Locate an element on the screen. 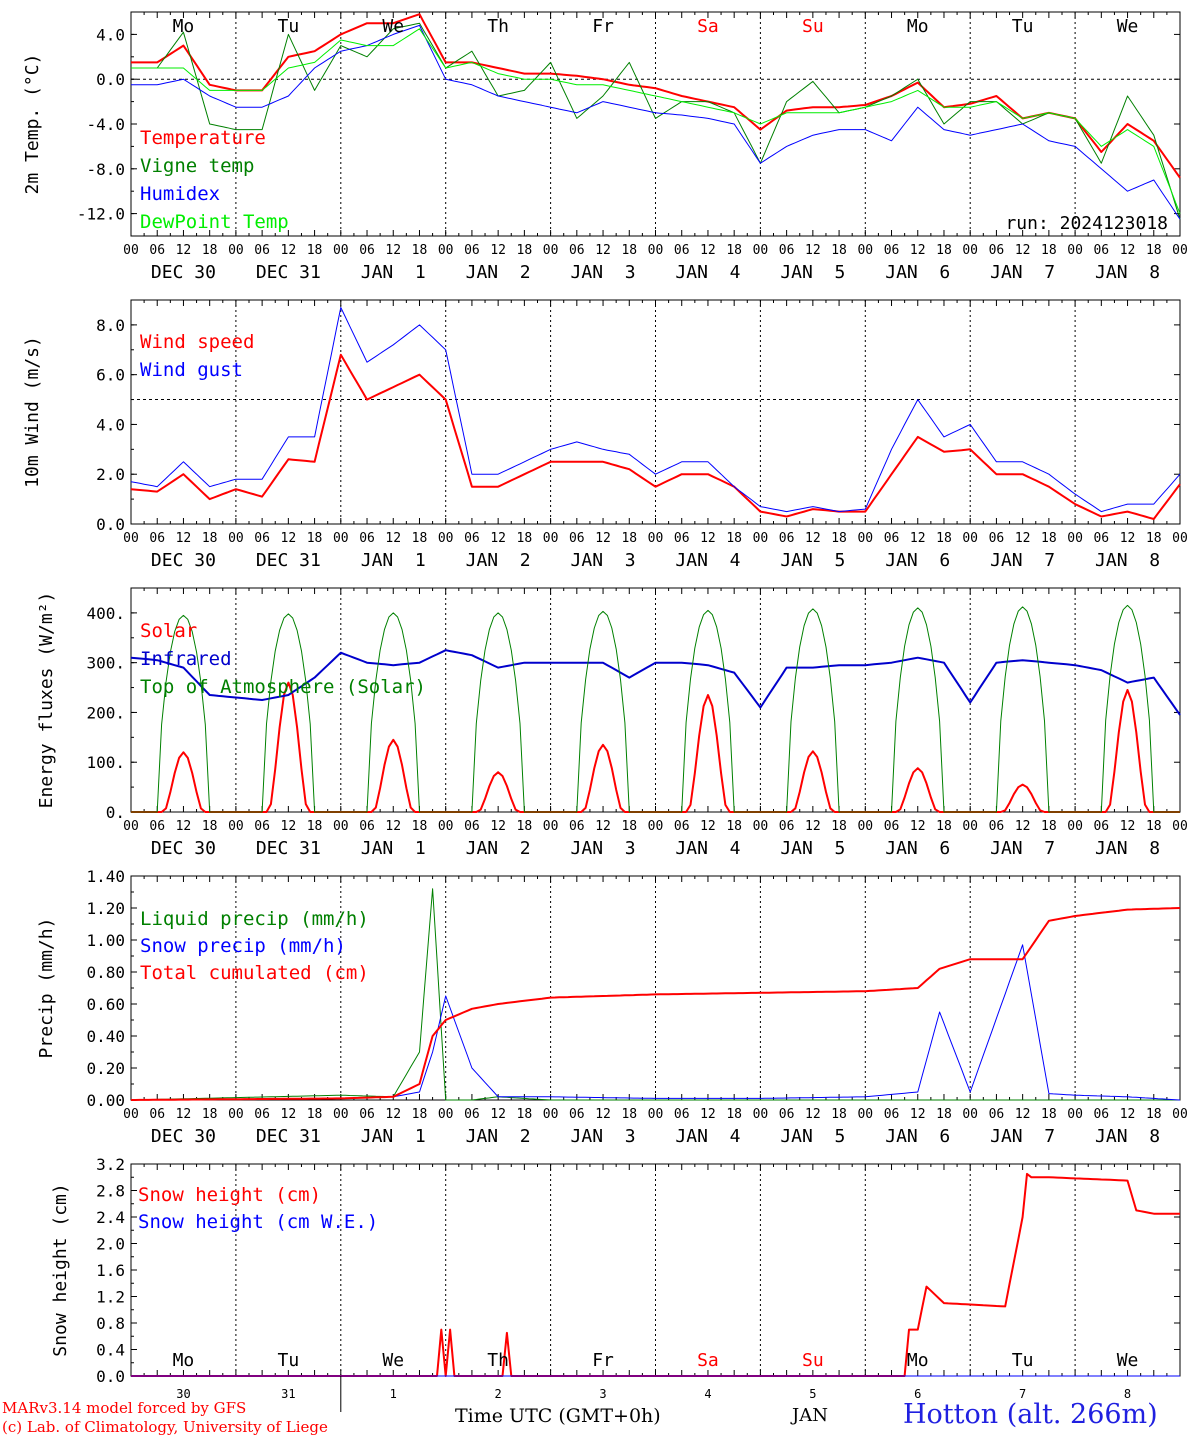  series-line-humidex is located at coordinates (656, 122).